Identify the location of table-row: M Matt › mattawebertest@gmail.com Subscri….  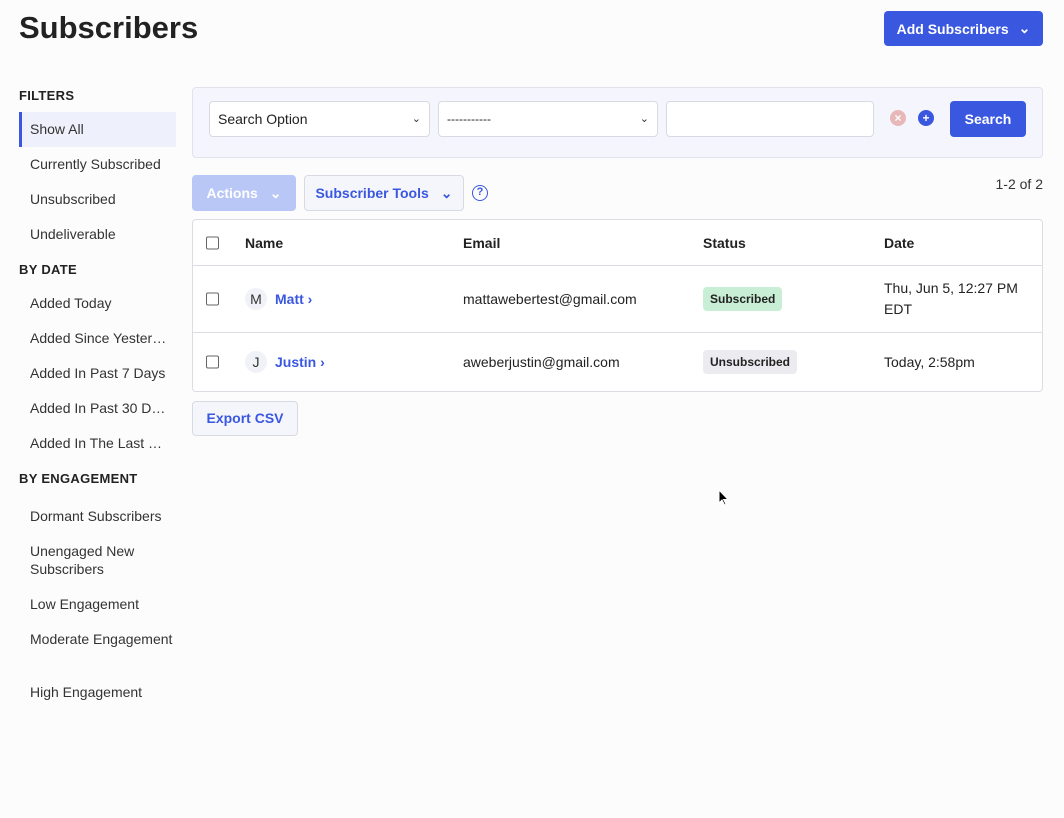
(617, 299).